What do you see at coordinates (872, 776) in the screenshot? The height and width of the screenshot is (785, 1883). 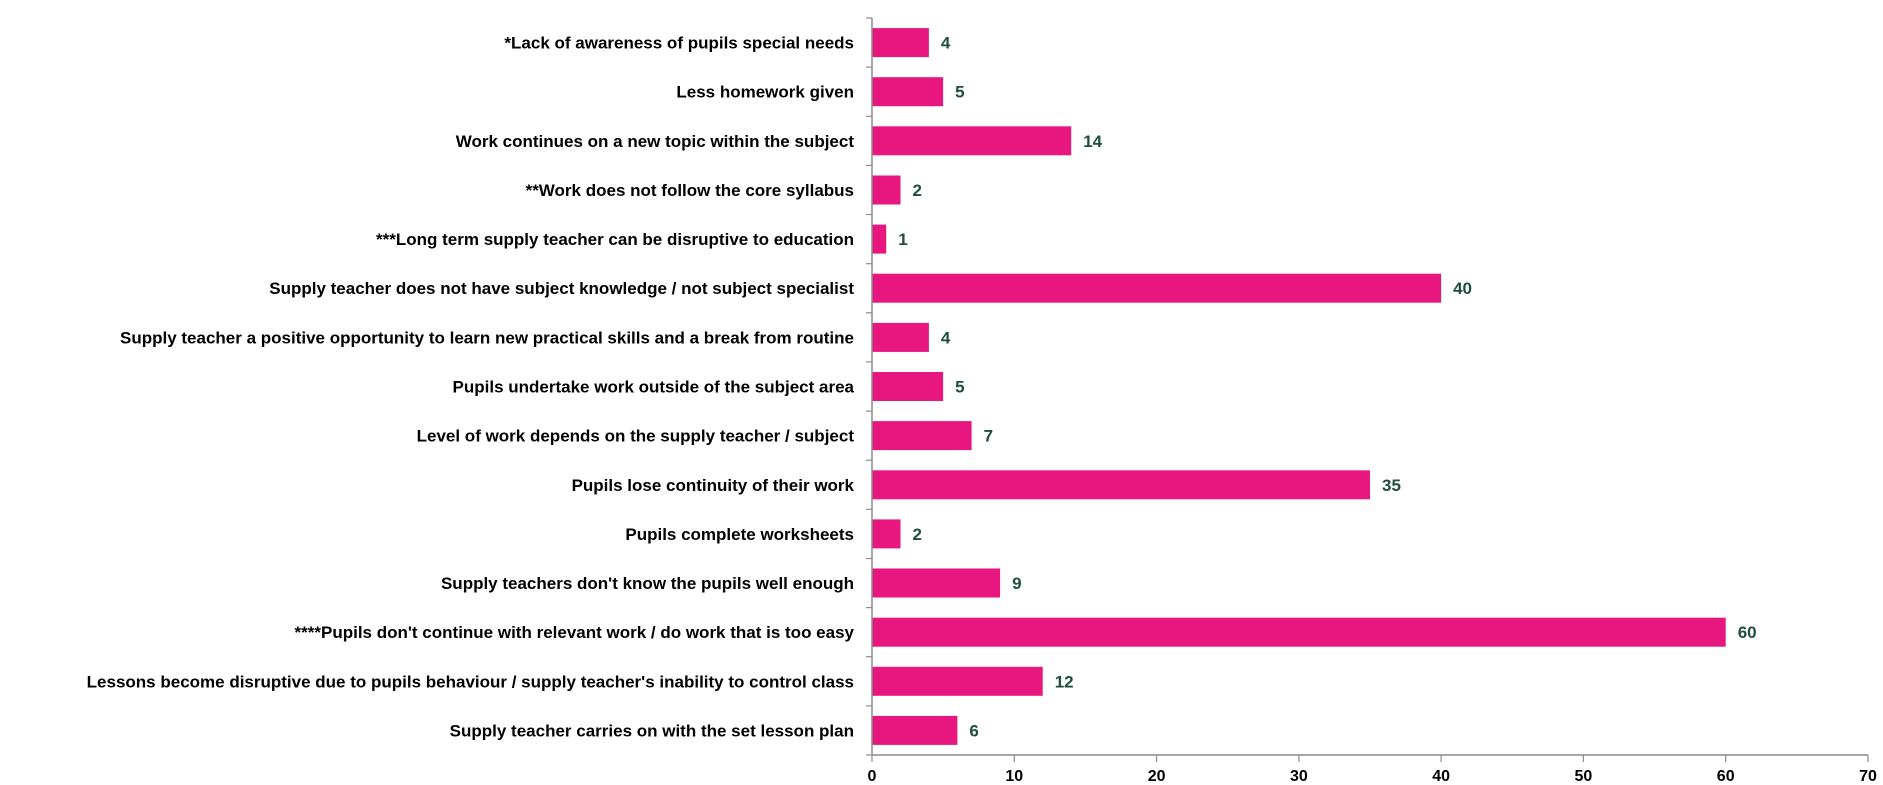 I see `x-tick-label: 0` at bounding box center [872, 776].